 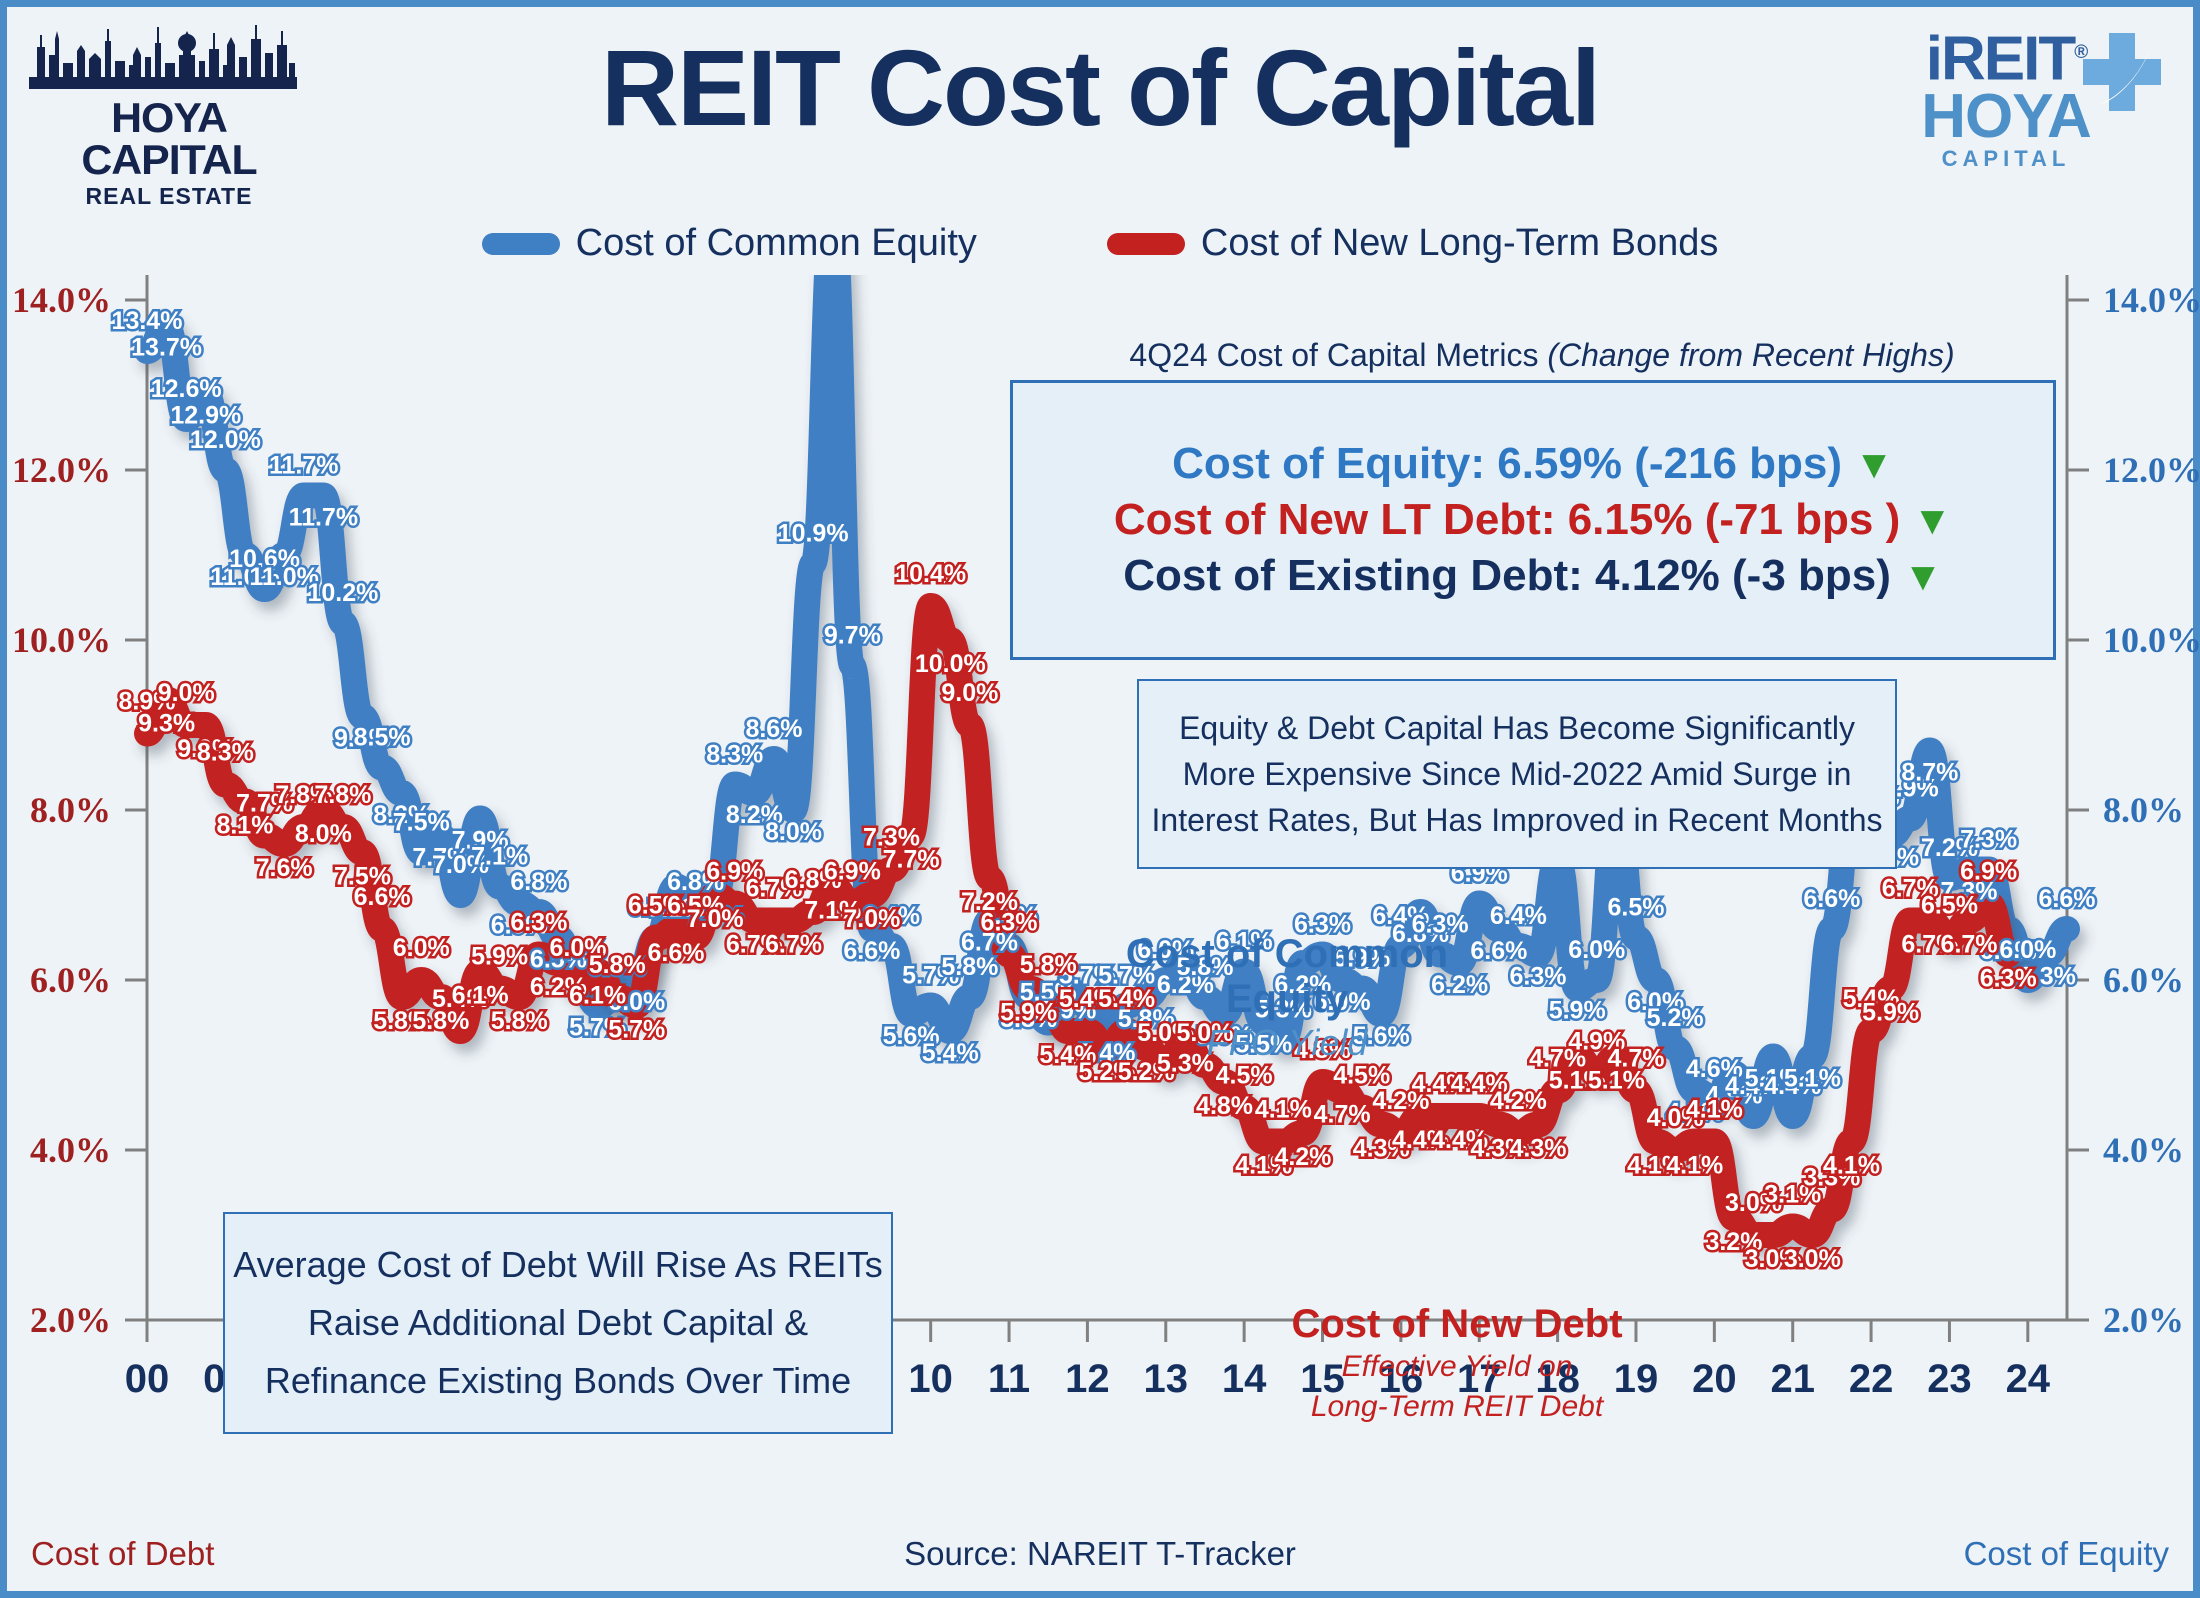 I want to click on debt-commentary-line-2: Raise Additional Debt Capital &, so click(x=558, y=1322).